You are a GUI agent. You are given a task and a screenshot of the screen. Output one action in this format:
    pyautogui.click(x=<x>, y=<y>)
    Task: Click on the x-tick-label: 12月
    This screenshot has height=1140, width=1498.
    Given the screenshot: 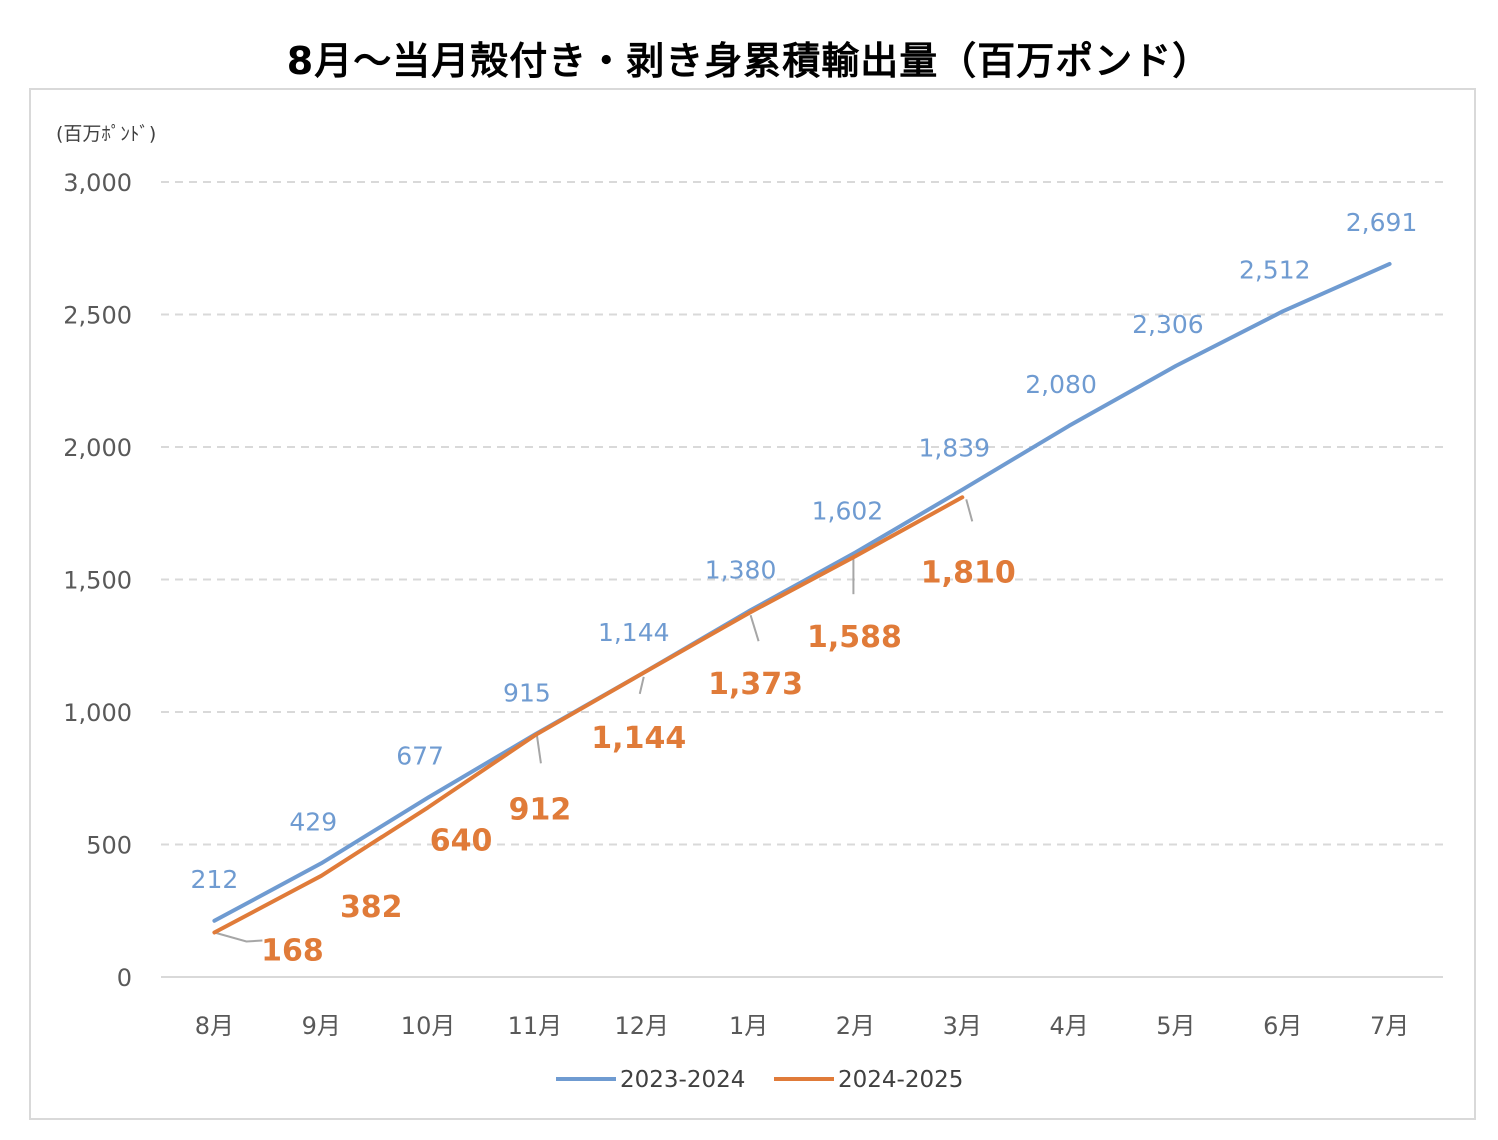 What is the action you would take?
    pyautogui.click(x=641, y=1026)
    